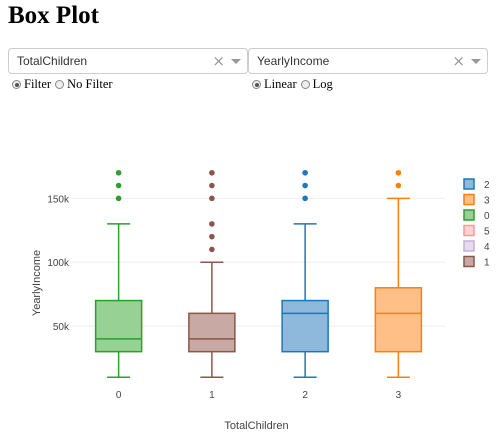 This screenshot has height=442, width=496. I want to click on filter-radio: Filter, so click(31, 84).